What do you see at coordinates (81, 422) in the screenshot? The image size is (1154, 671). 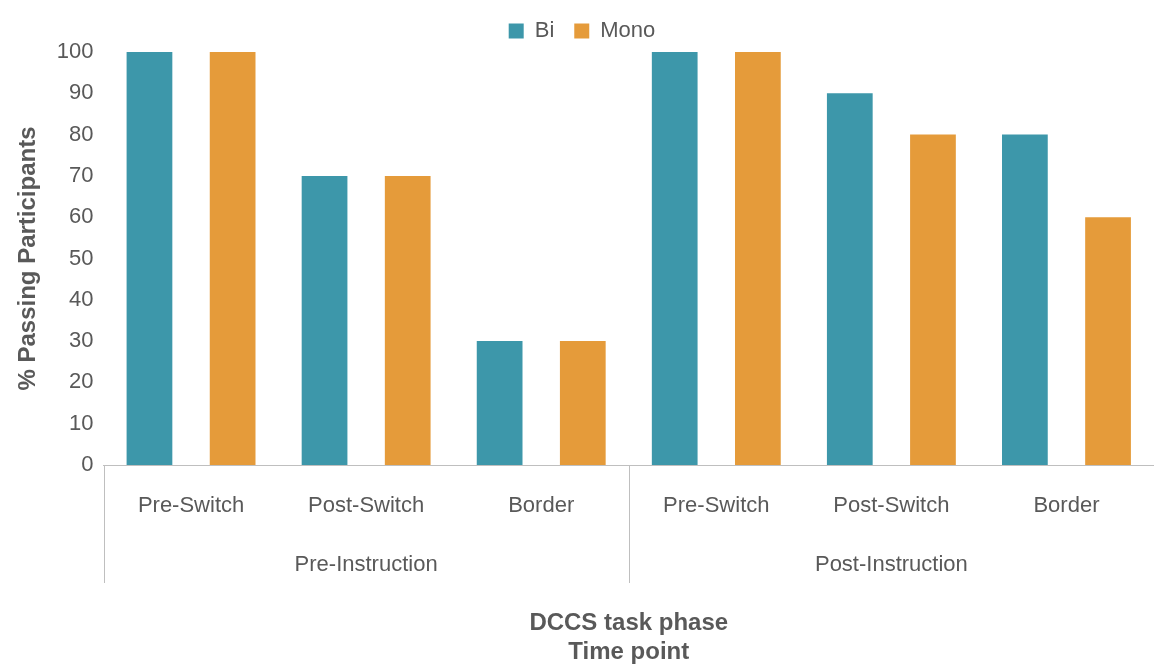 I see `y-tick-label: 10` at bounding box center [81, 422].